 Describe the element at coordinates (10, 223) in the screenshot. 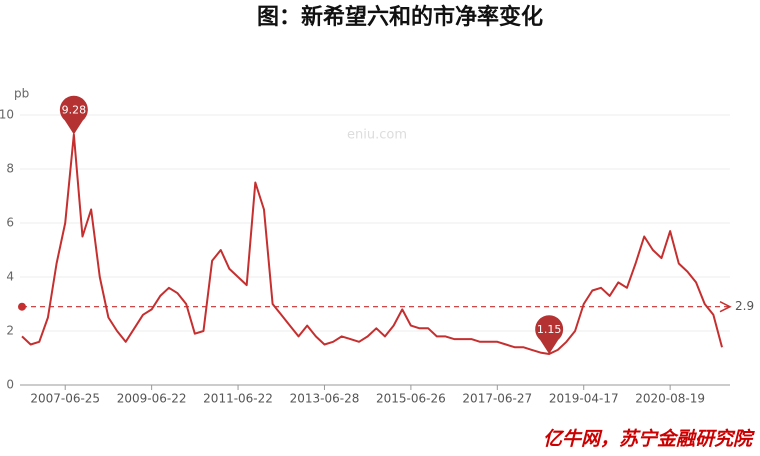

I see `y-tick-label: 6` at that location.